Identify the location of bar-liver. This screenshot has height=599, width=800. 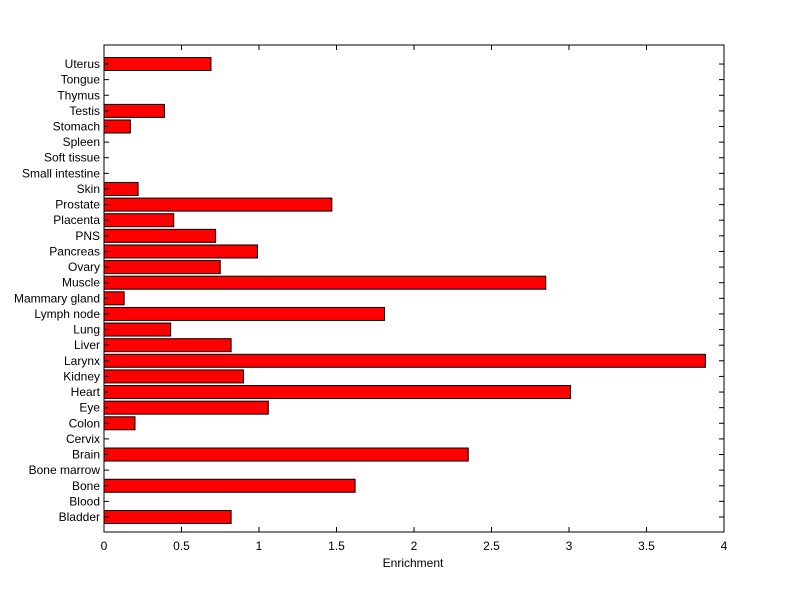
(167, 345).